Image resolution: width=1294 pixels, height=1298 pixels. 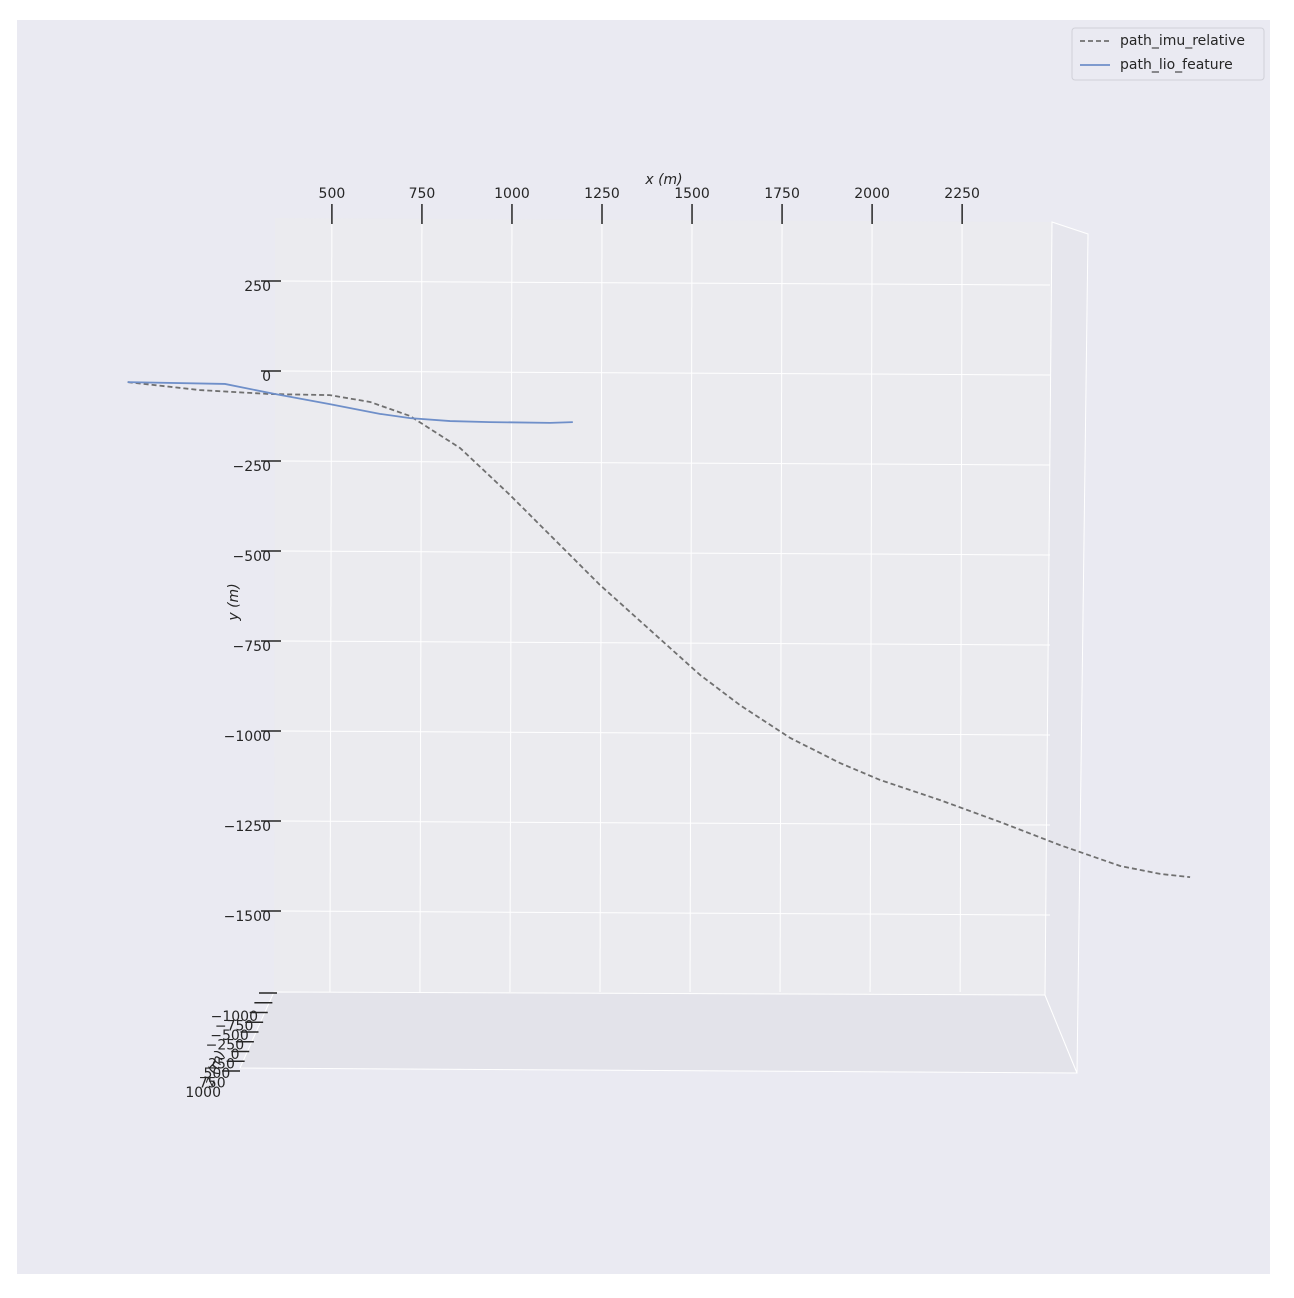 What do you see at coordinates (872, 194) in the screenshot?
I see `x-tick-label: 2000` at bounding box center [872, 194].